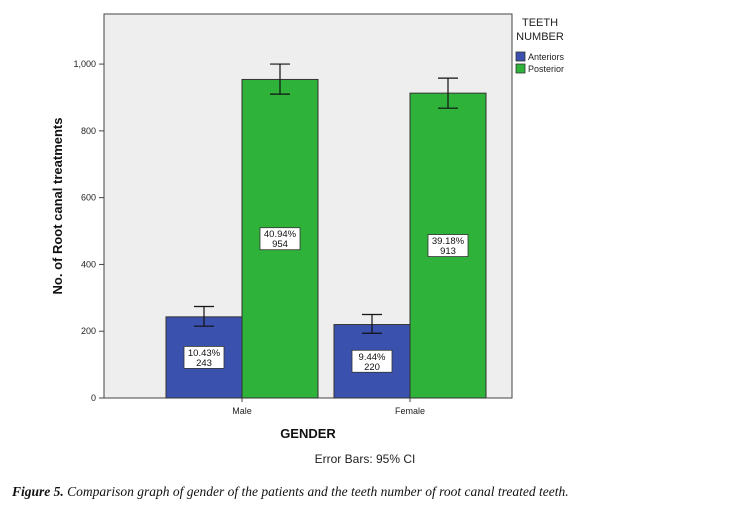  I want to click on caption-label: Figure 5., so click(38, 491).